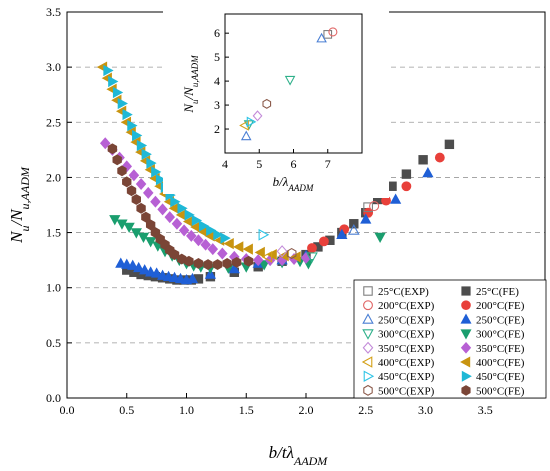 The height and width of the screenshot is (471, 550). What do you see at coordinates (217, 57) in the screenshot?
I see `inset-y-tick-label: 5` at bounding box center [217, 57].